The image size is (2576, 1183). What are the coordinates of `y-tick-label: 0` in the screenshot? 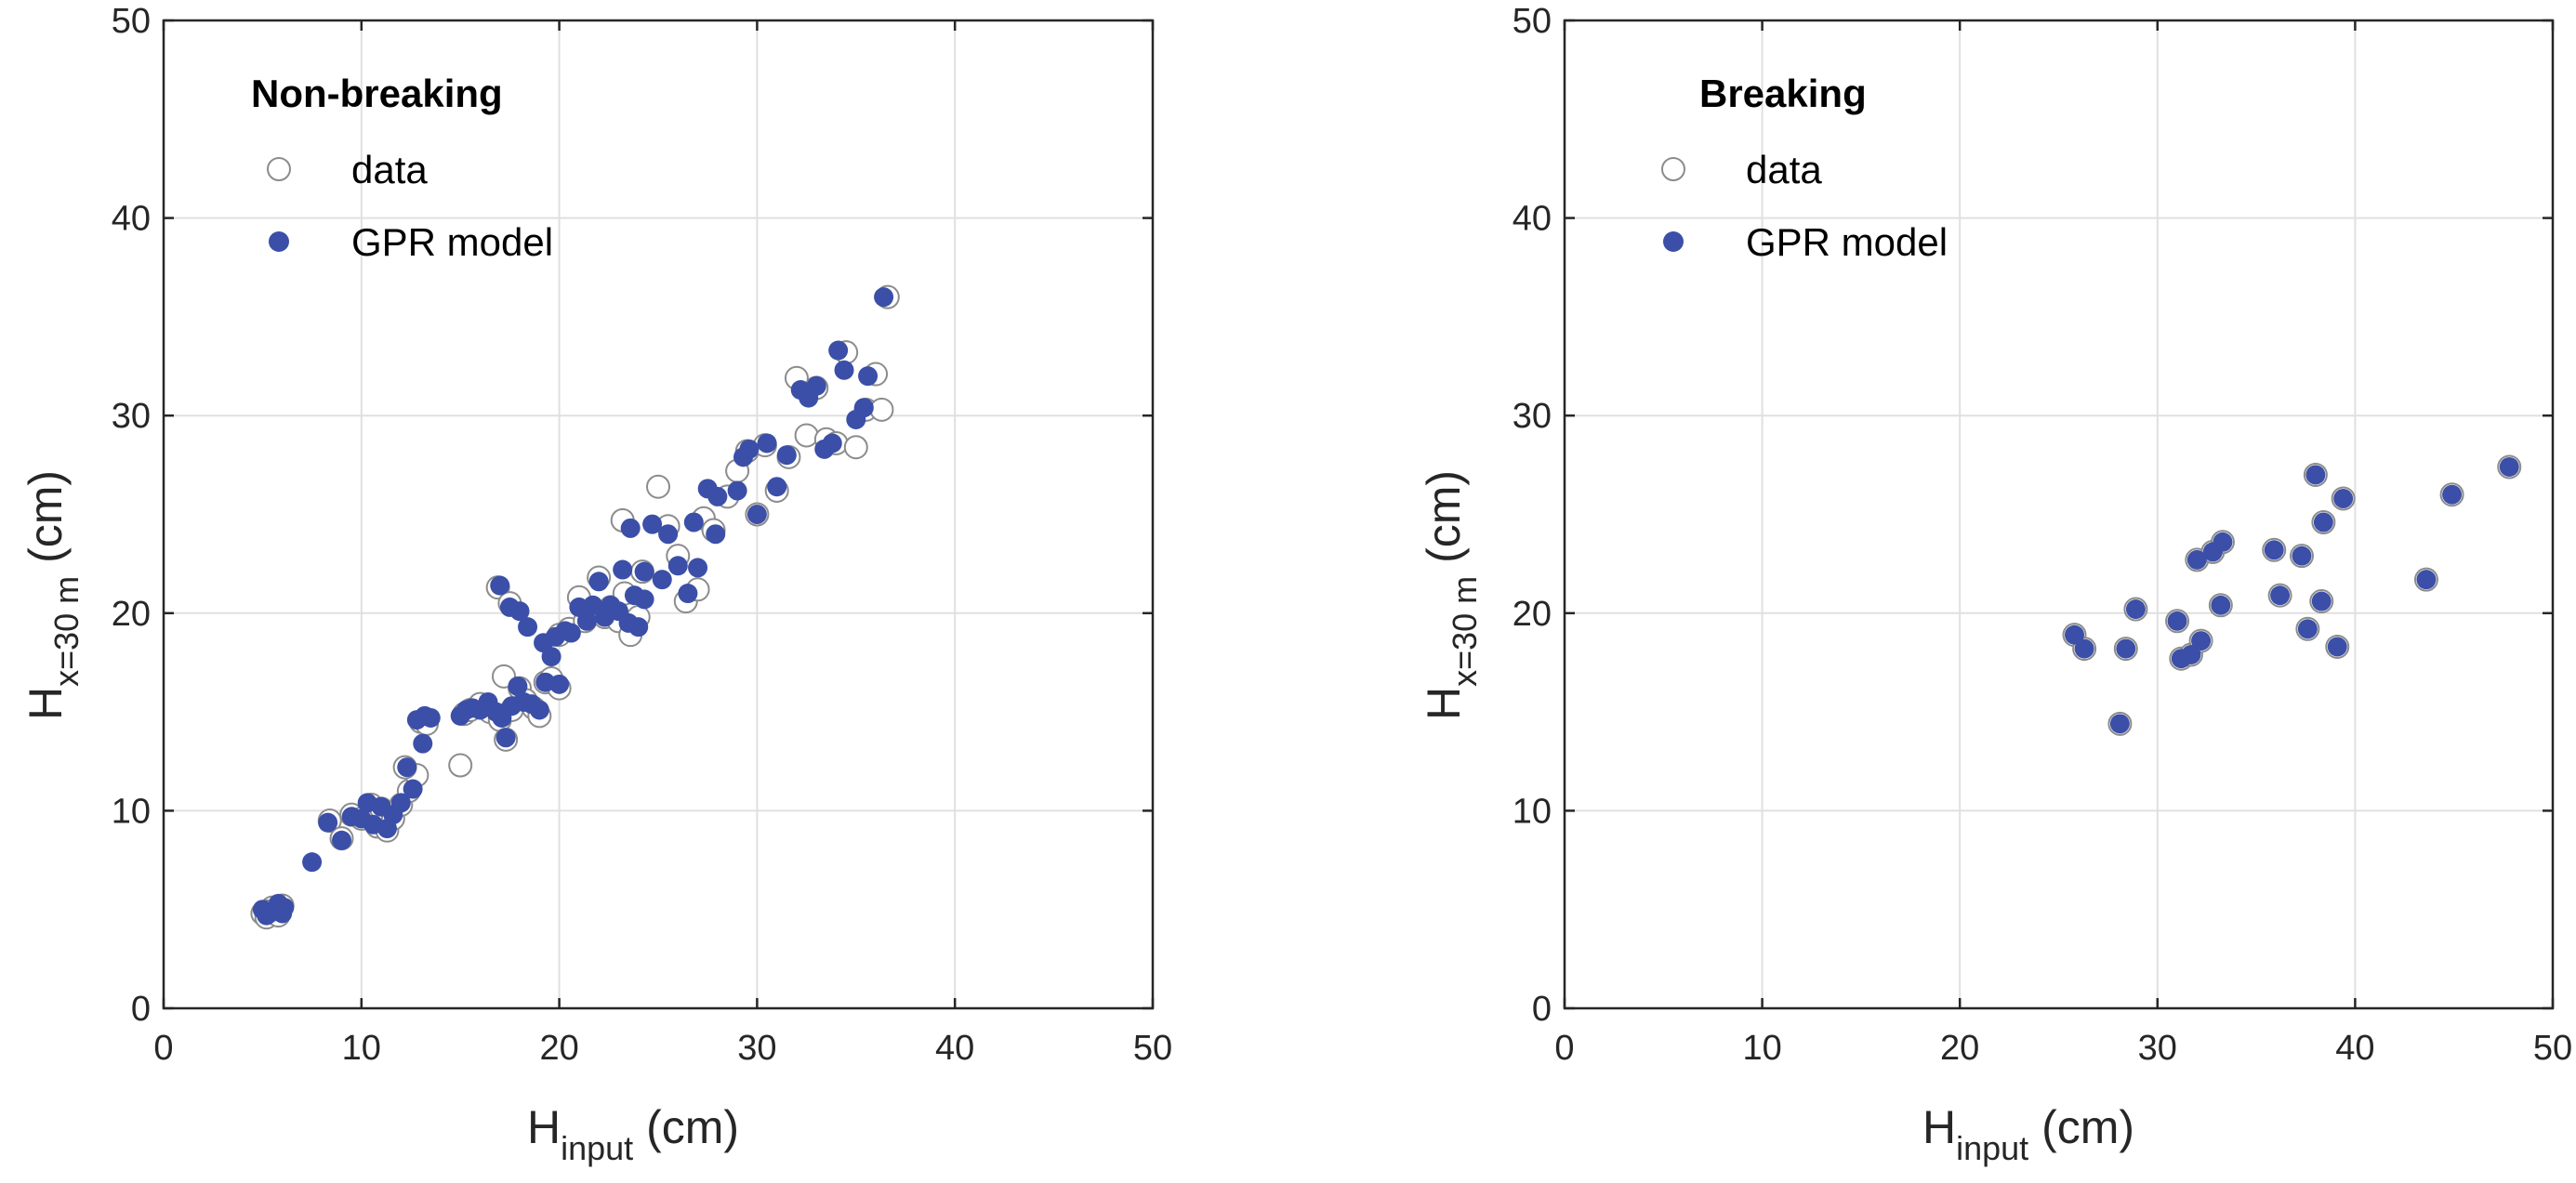 It's located at (1542, 1009).